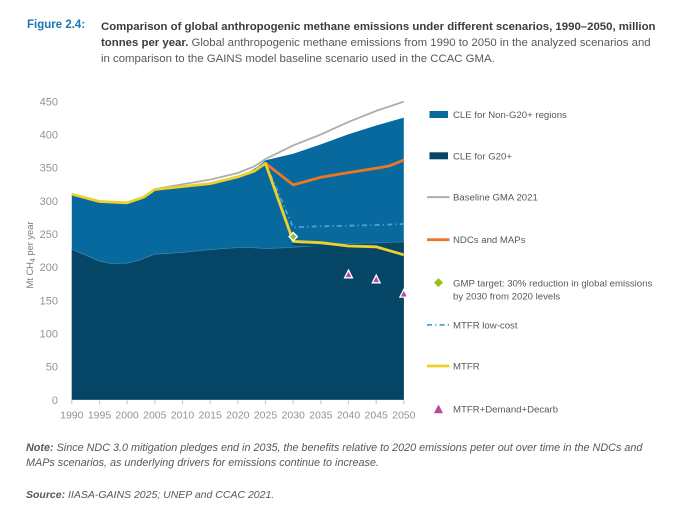 This screenshot has height=509, width=688. What do you see at coordinates (495, 198) in the screenshot?
I see `svg-text: Baseline GMA 2021` at bounding box center [495, 198].